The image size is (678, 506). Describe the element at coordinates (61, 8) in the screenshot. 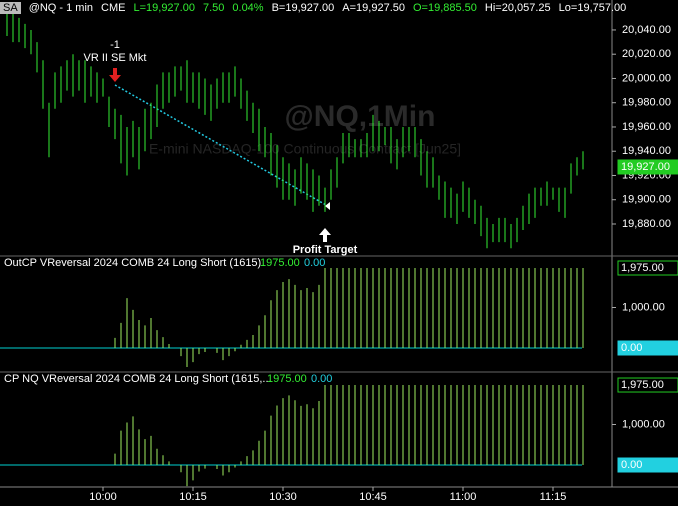

I see `symbol: @NQ - 1 min` at that location.